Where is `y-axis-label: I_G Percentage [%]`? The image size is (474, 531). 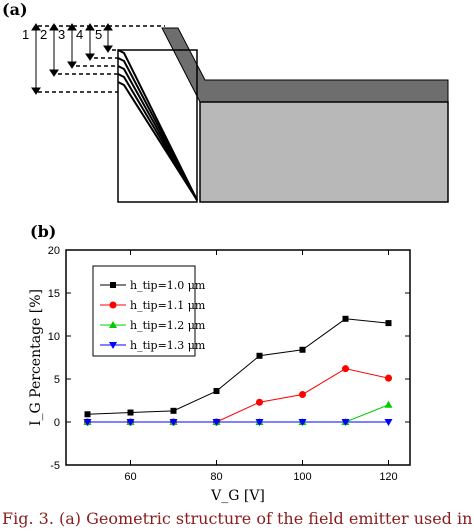
y-axis-label: I_G Percentage [%] is located at coordinates (36, 357).